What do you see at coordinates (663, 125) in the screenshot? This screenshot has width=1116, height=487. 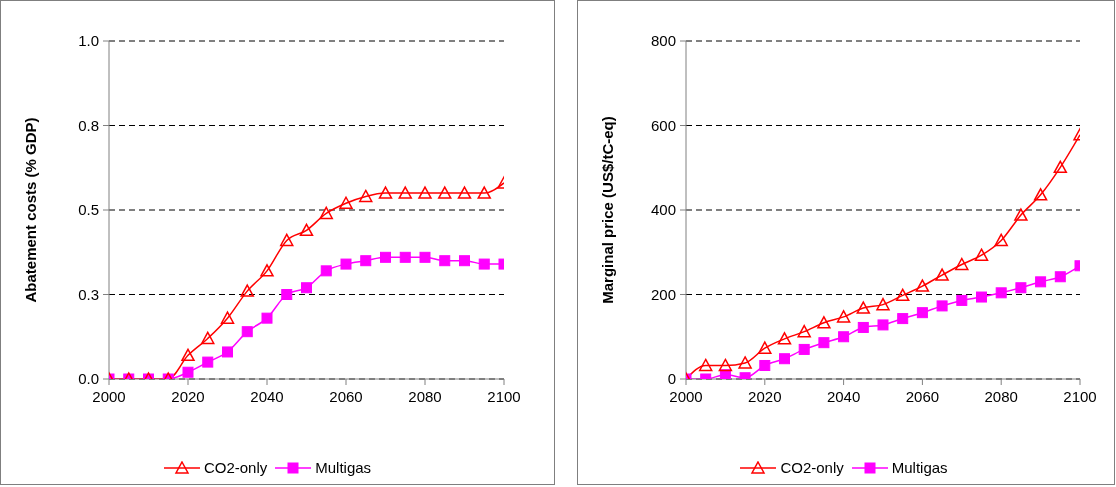 I see `y-tick-label: 600` at bounding box center [663, 125].